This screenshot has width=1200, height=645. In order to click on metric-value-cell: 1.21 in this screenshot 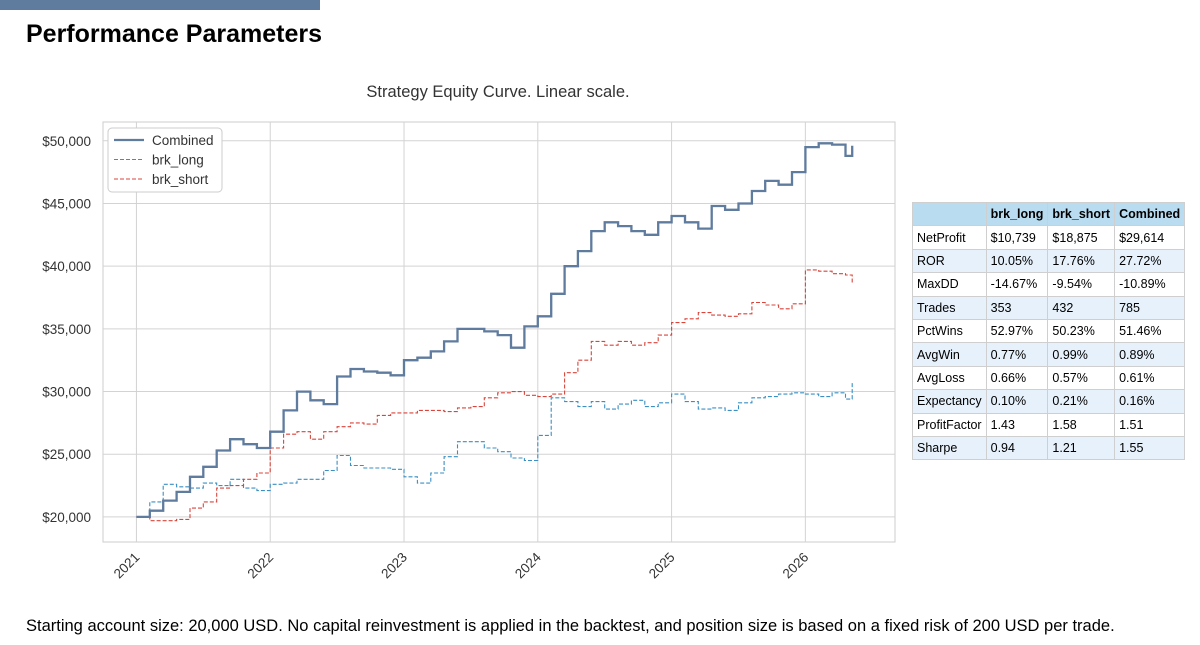, I will do `click(1081, 448)`.